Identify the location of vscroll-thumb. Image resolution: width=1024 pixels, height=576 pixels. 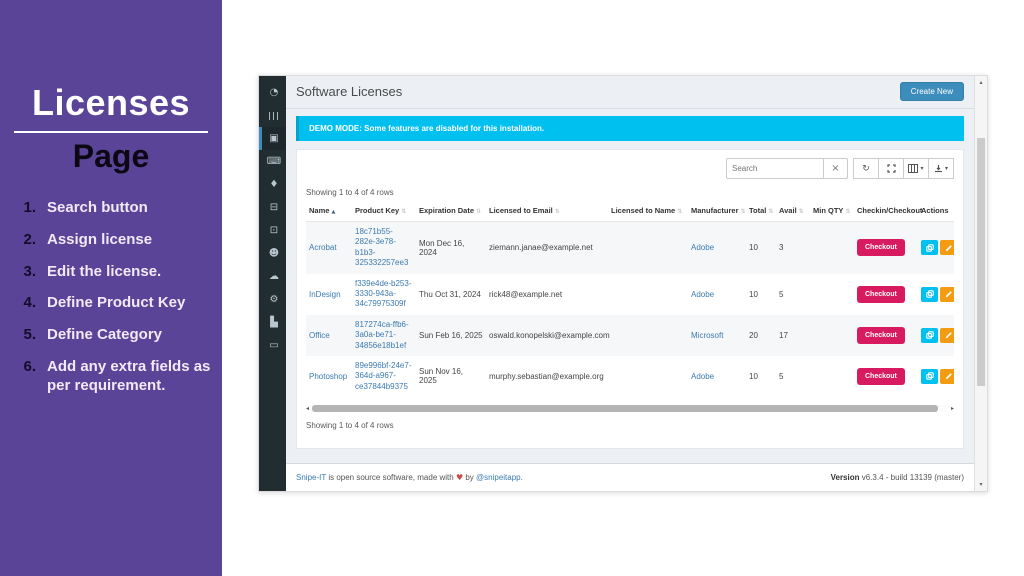
(981, 262).